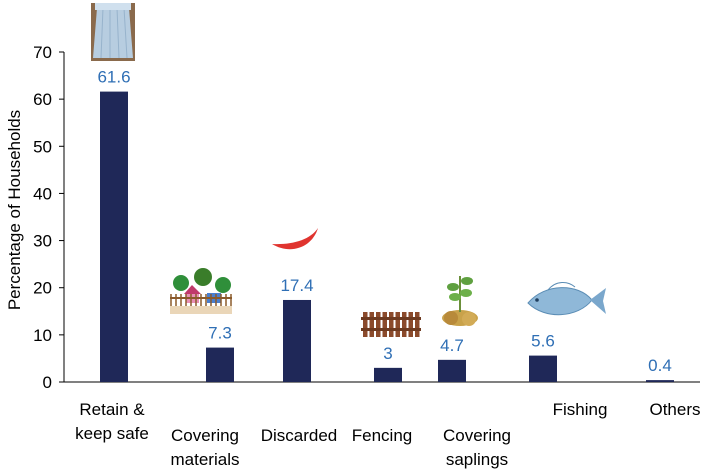 The image size is (709, 470). What do you see at coordinates (42, 146) in the screenshot?
I see `y-tick-label: 50` at bounding box center [42, 146].